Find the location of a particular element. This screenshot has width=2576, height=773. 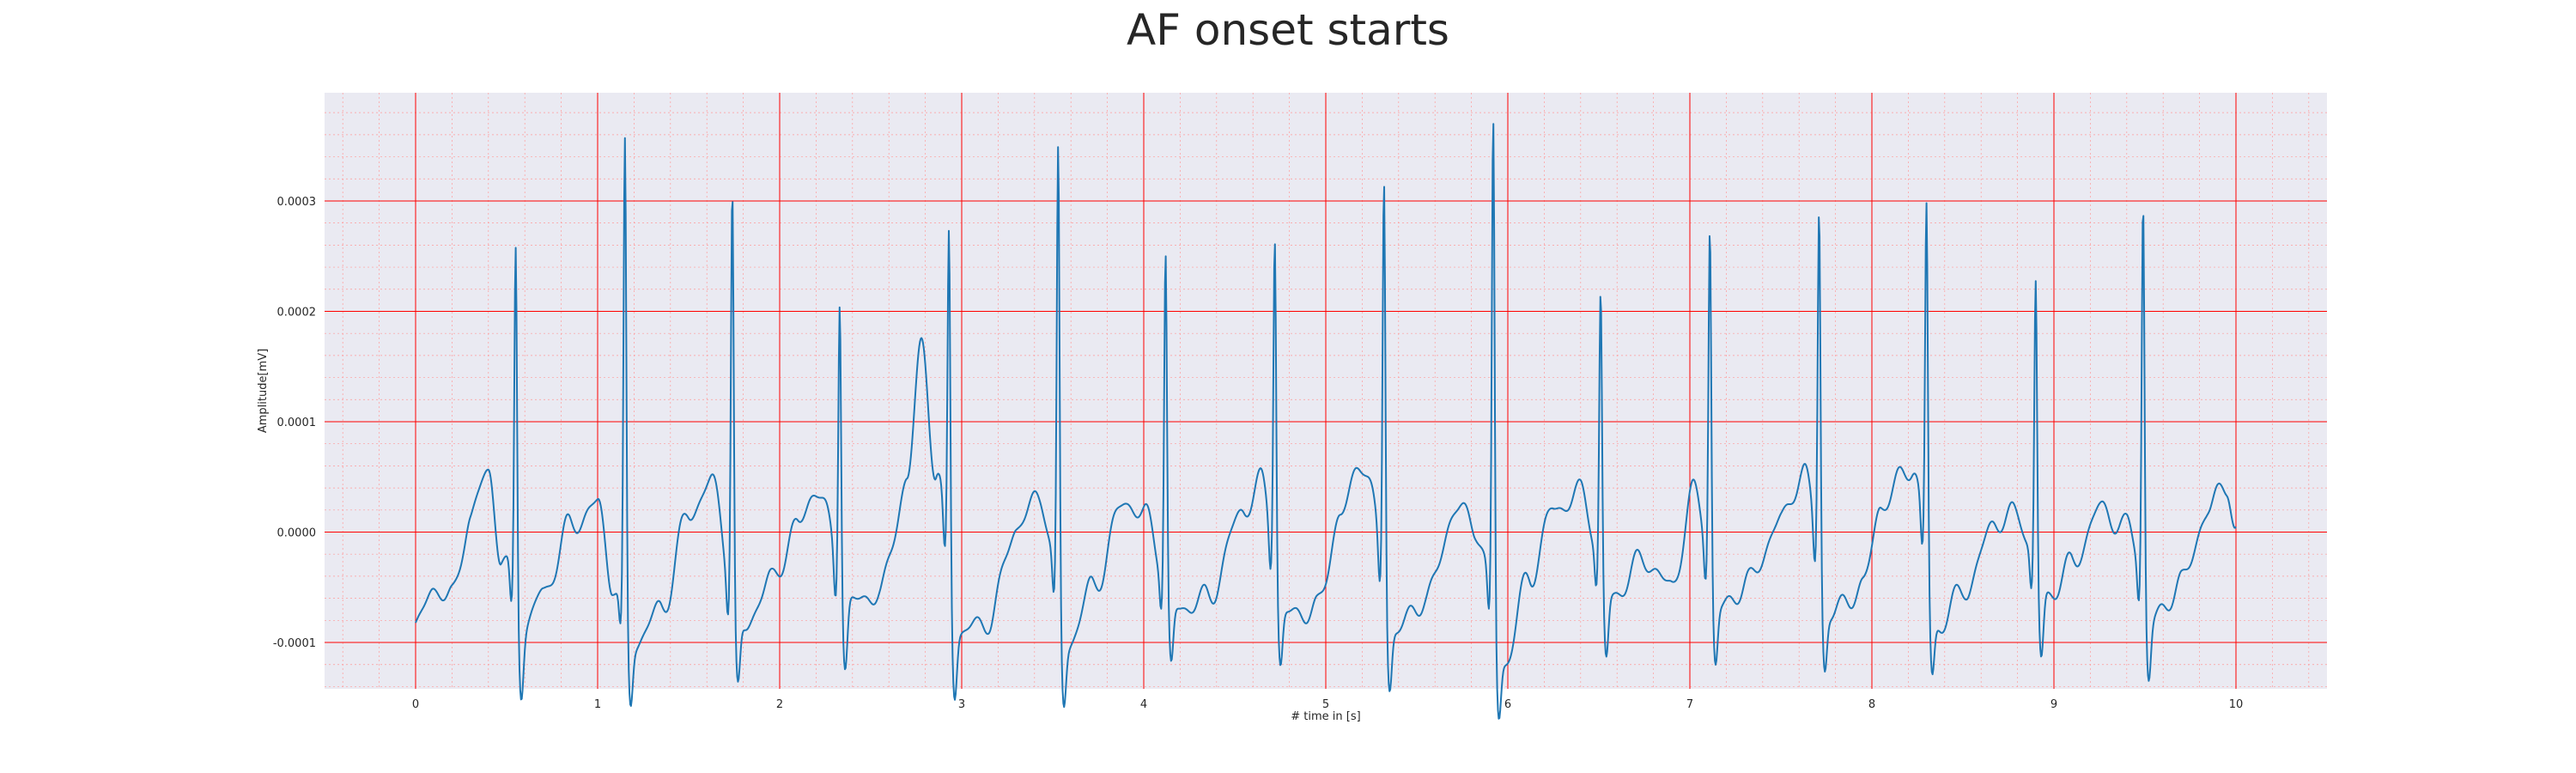

y-tick-label: 0.0002 is located at coordinates (297, 312).